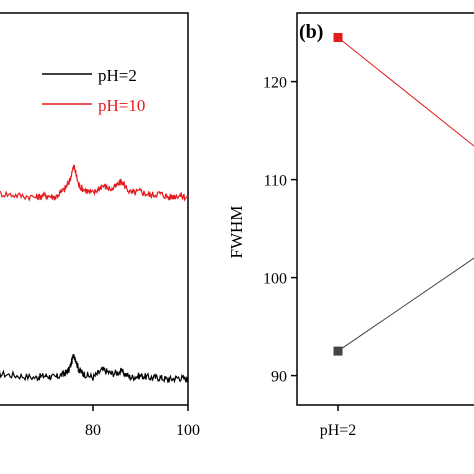  Describe the element at coordinates (93, 430) in the screenshot. I see `panel-a-x-tick-label: 80` at that location.